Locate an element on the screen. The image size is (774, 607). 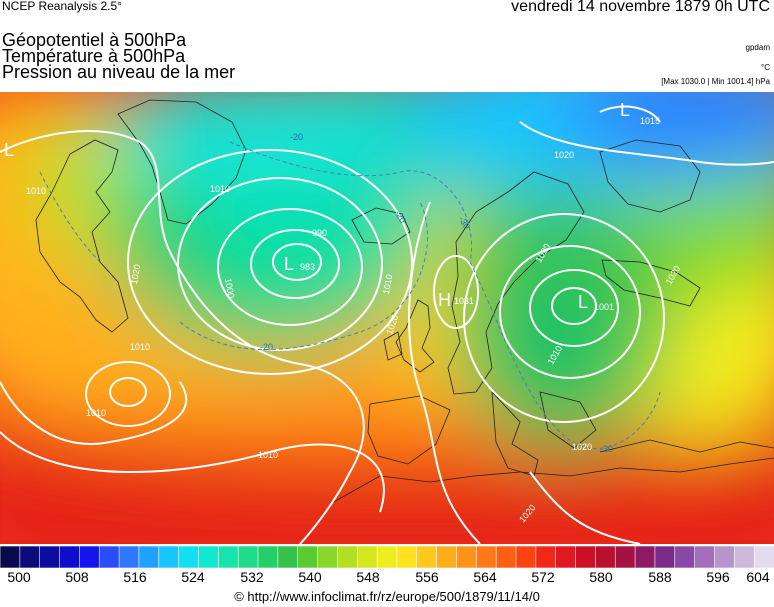
label-1031: 1031 is located at coordinates (464, 301).